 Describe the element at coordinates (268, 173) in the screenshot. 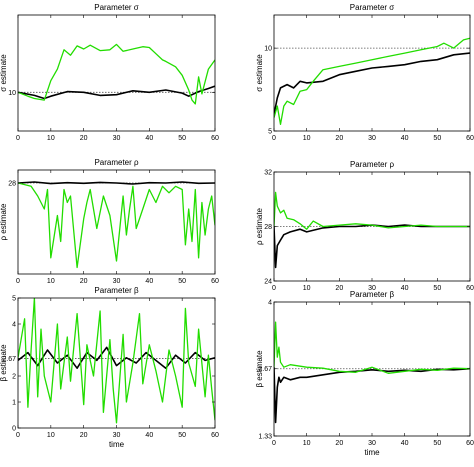

I see `y-tick-label: 32` at that location.